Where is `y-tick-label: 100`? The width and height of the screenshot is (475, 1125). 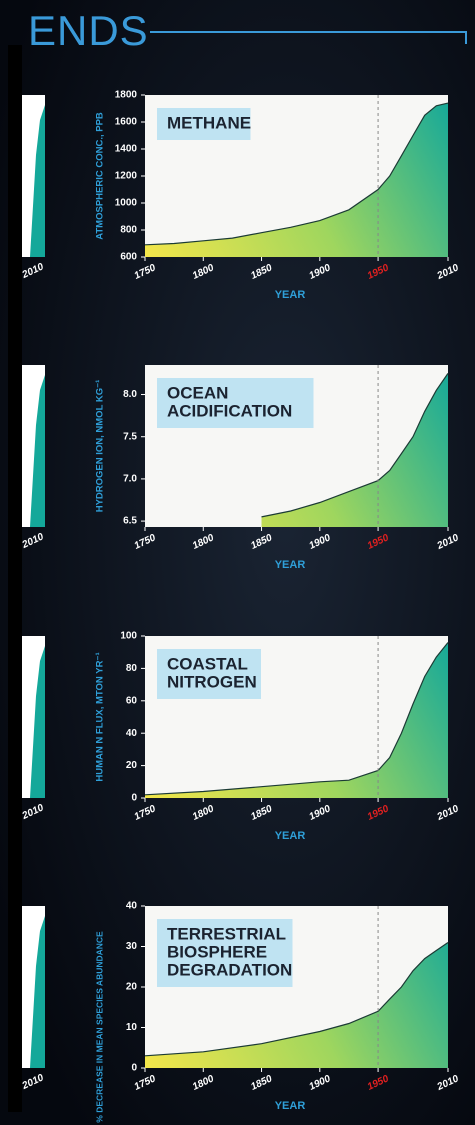
y-tick-label: 100 is located at coordinates (128, 636).